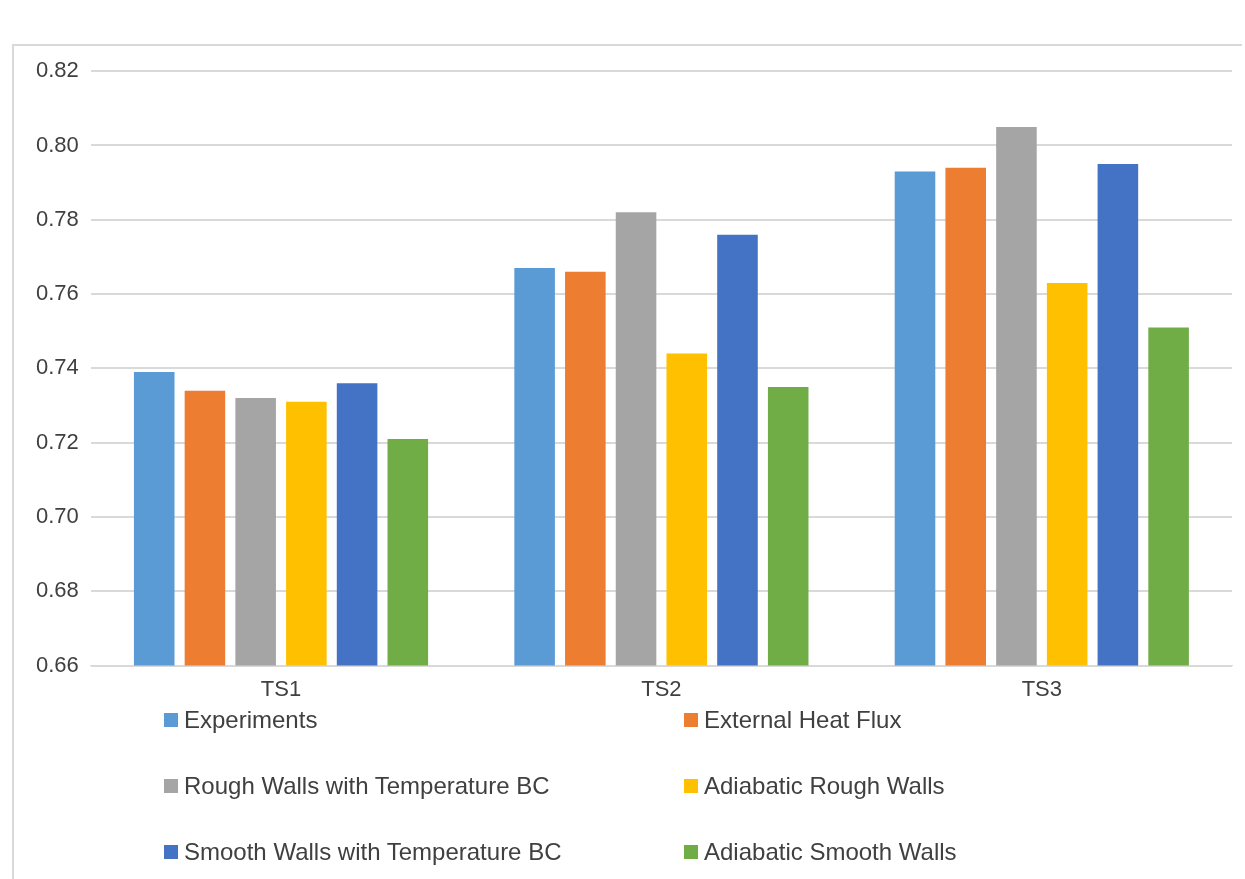 The width and height of the screenshot is (1245, 879). I want to click on x-tick-label: TS2, so click(661, 688).